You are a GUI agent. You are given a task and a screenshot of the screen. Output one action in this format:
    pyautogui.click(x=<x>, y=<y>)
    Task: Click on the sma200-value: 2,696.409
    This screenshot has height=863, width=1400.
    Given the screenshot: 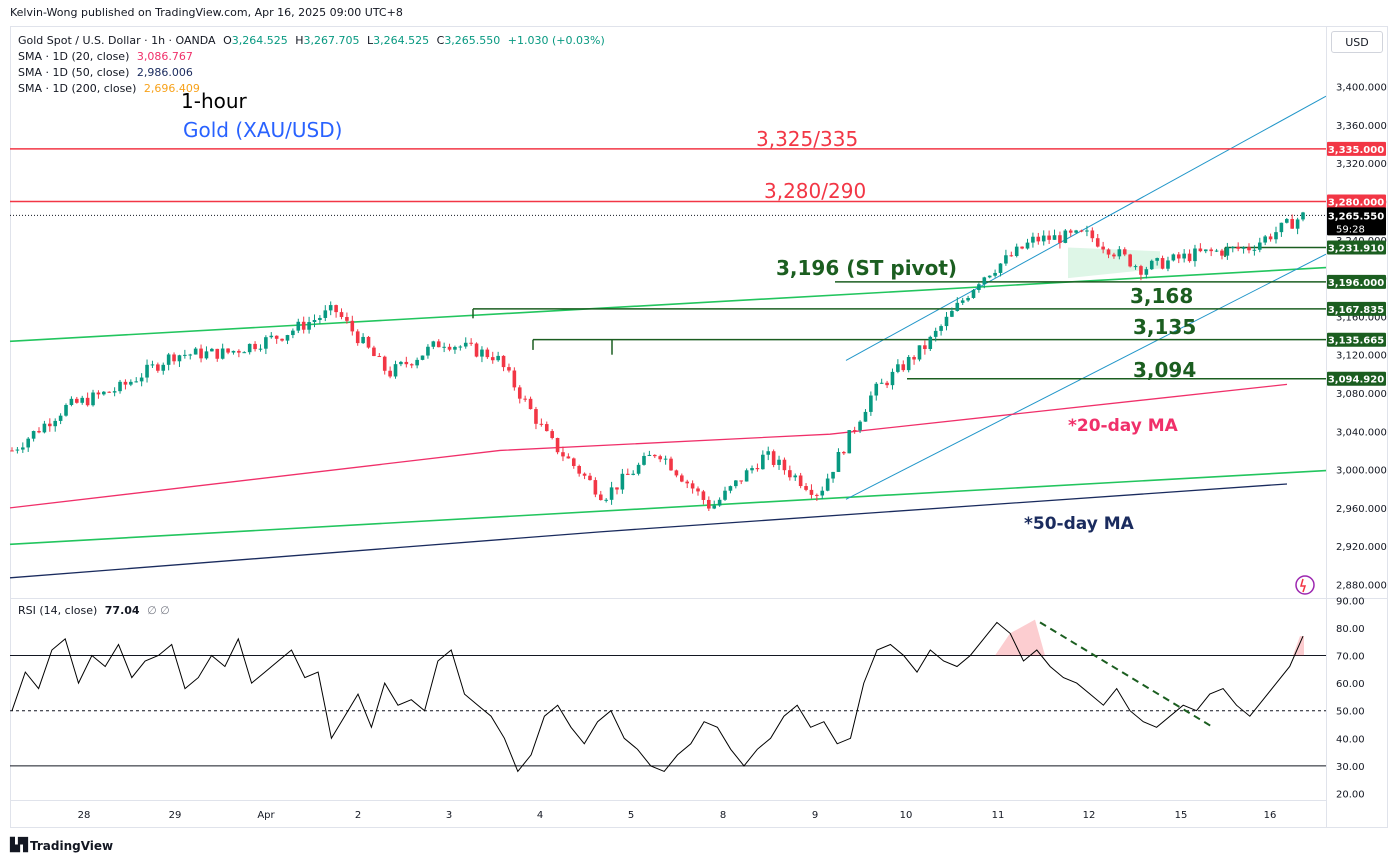 What is the action you would take?
    pyautogui.click(x=171, y=88)
    